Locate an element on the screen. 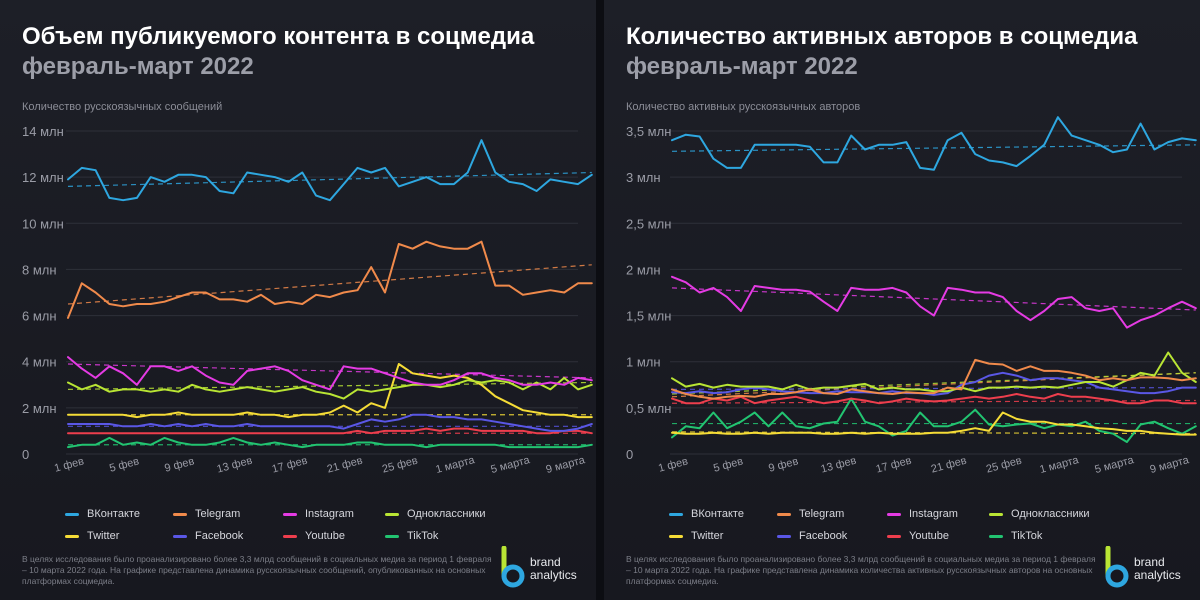 The image size is (1200, 600). y-tick-label: 2,5 млн is located at coordinates (648, 223).